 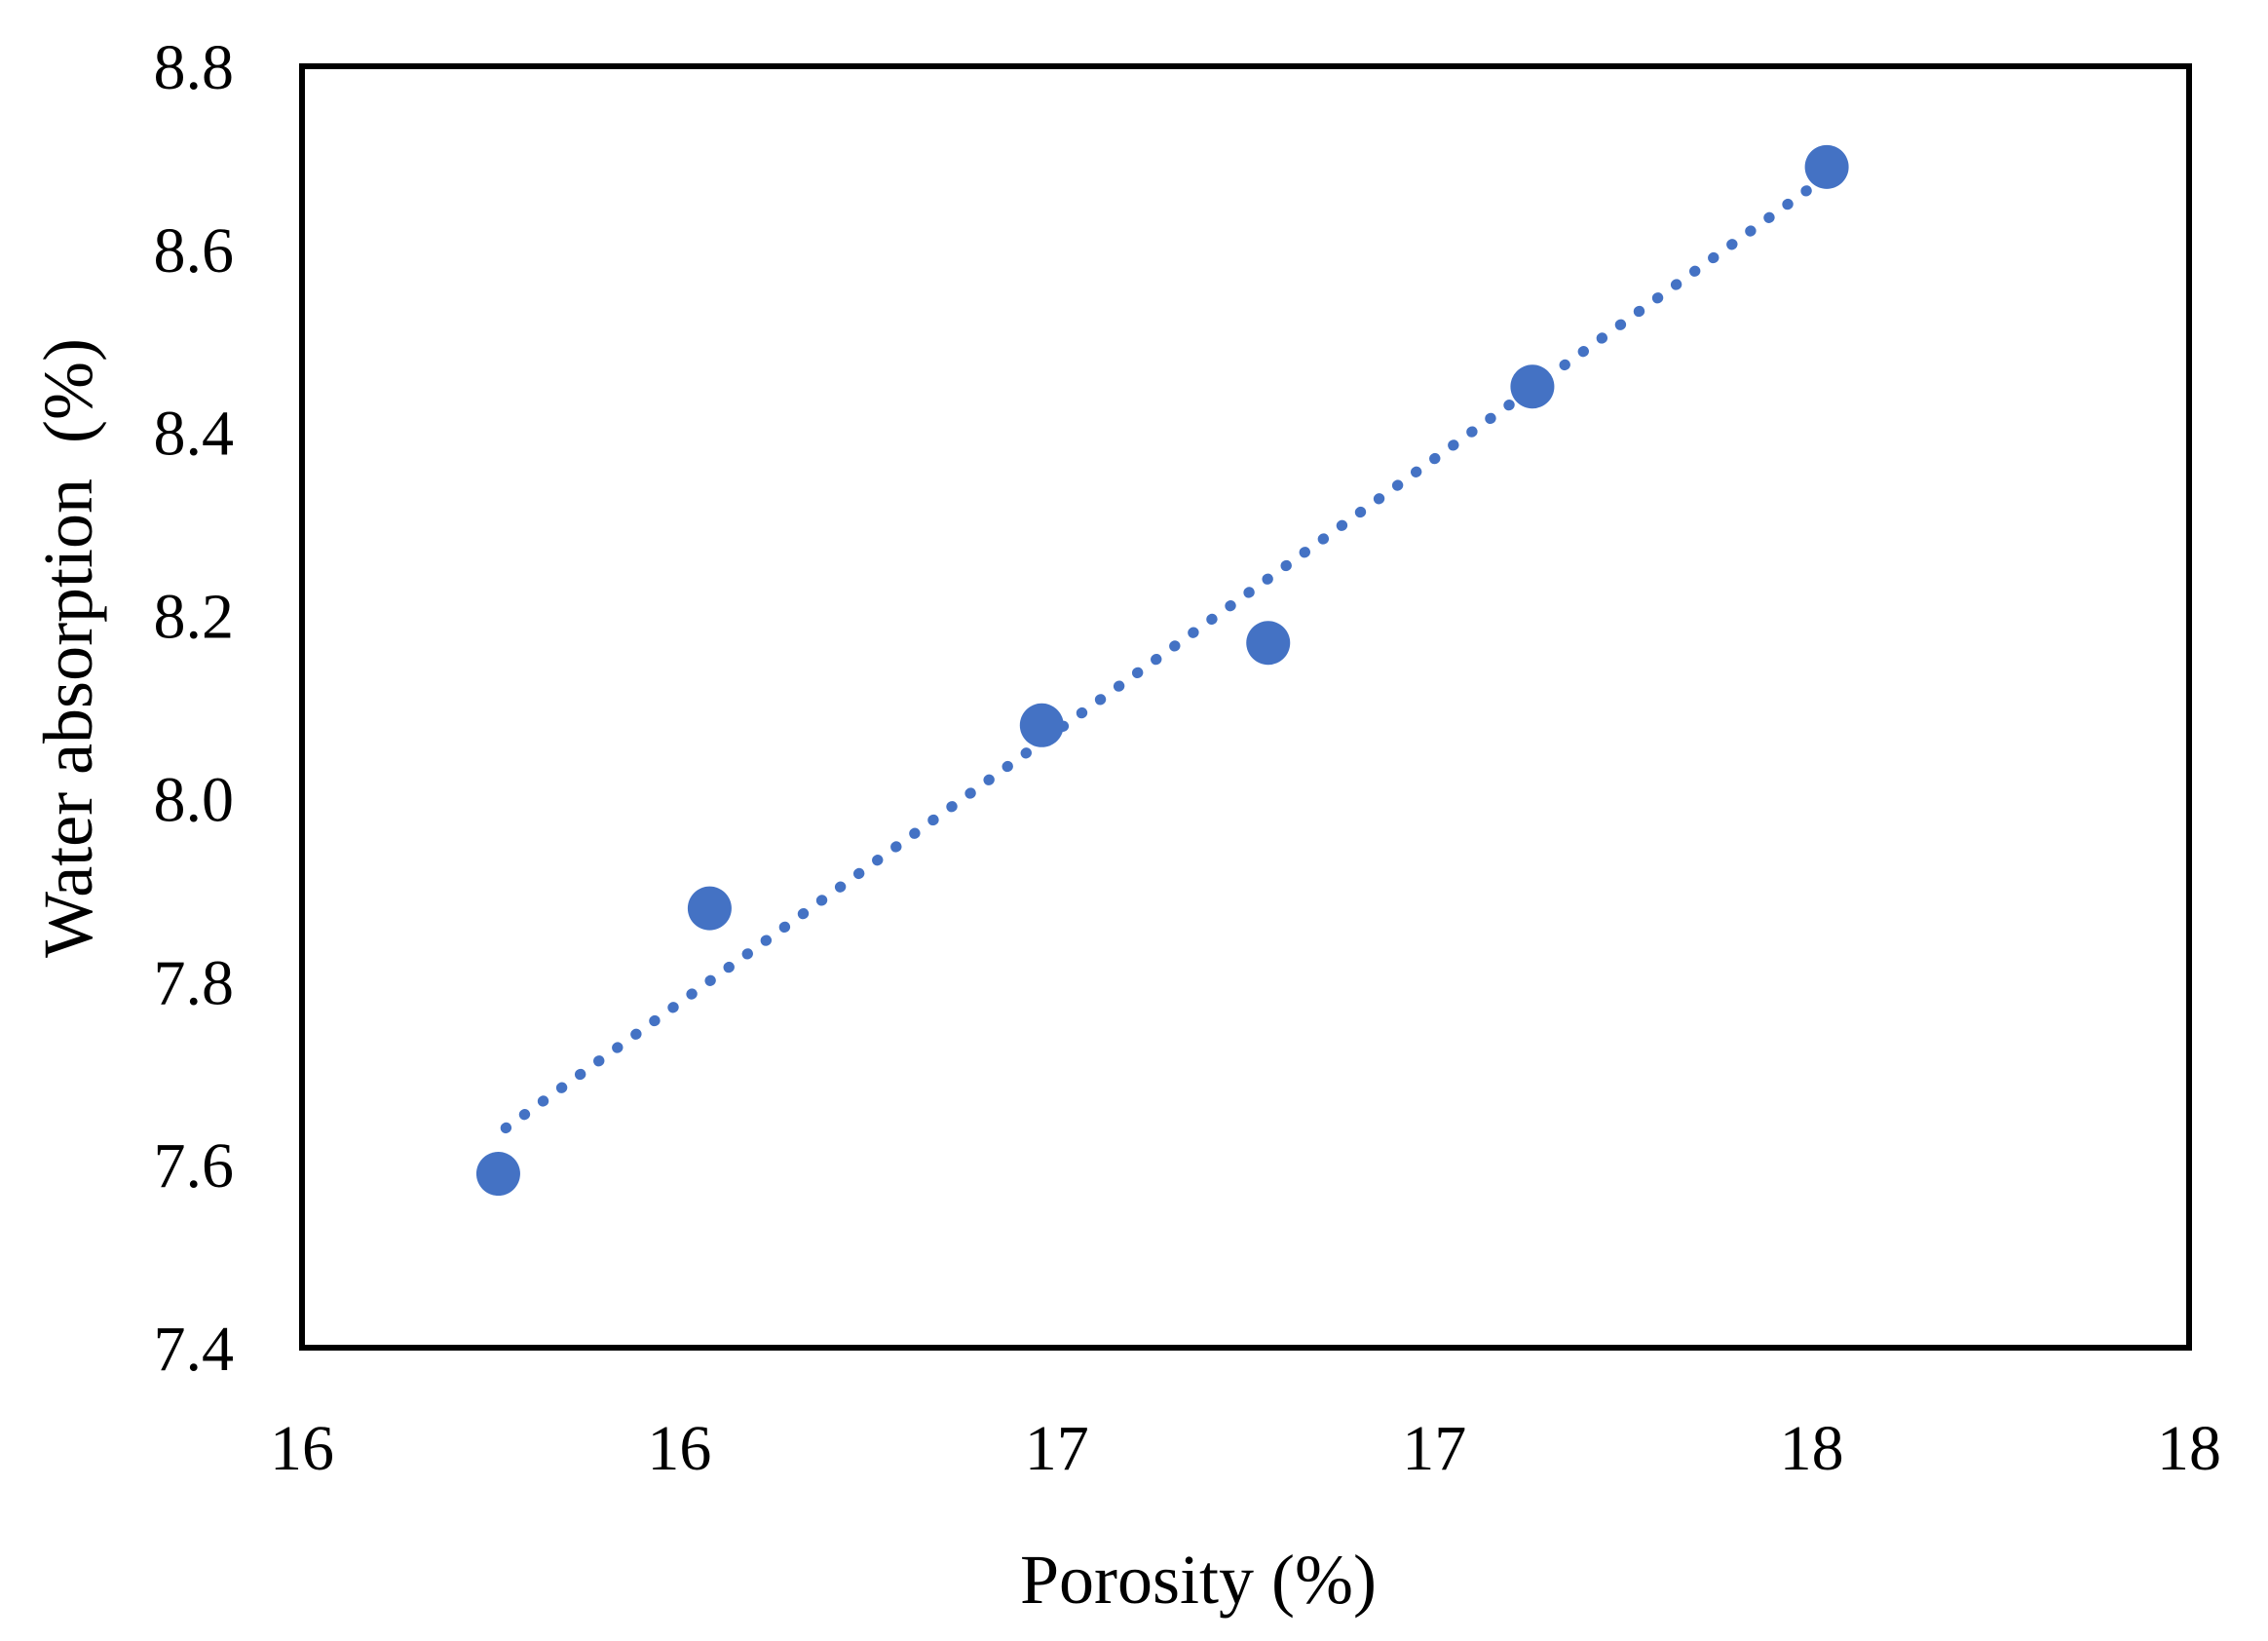 What do you see at coordinates (194, 1166) in the screenshot?
I see `y-tick-label: 7.6` at bounding box center [194, 1166].